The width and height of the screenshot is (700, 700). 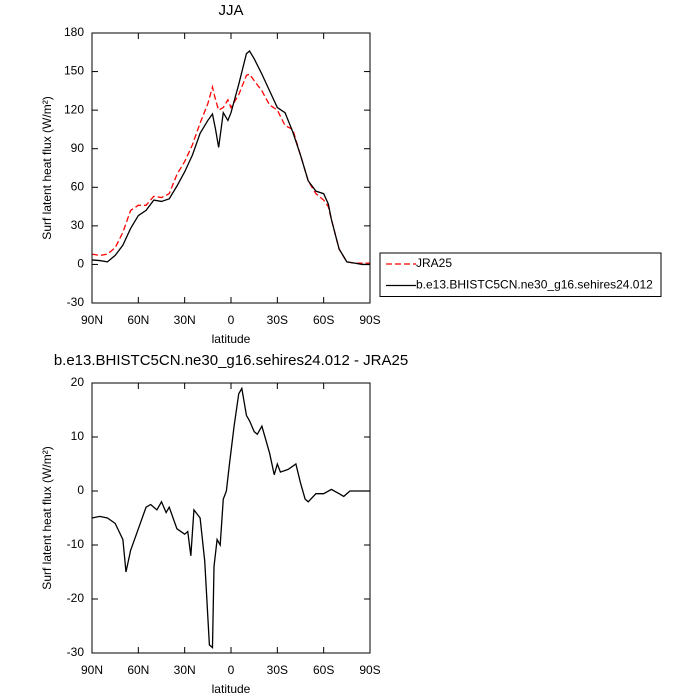 I want to click on y-tick-label: 60, so click(x=78, y=186).